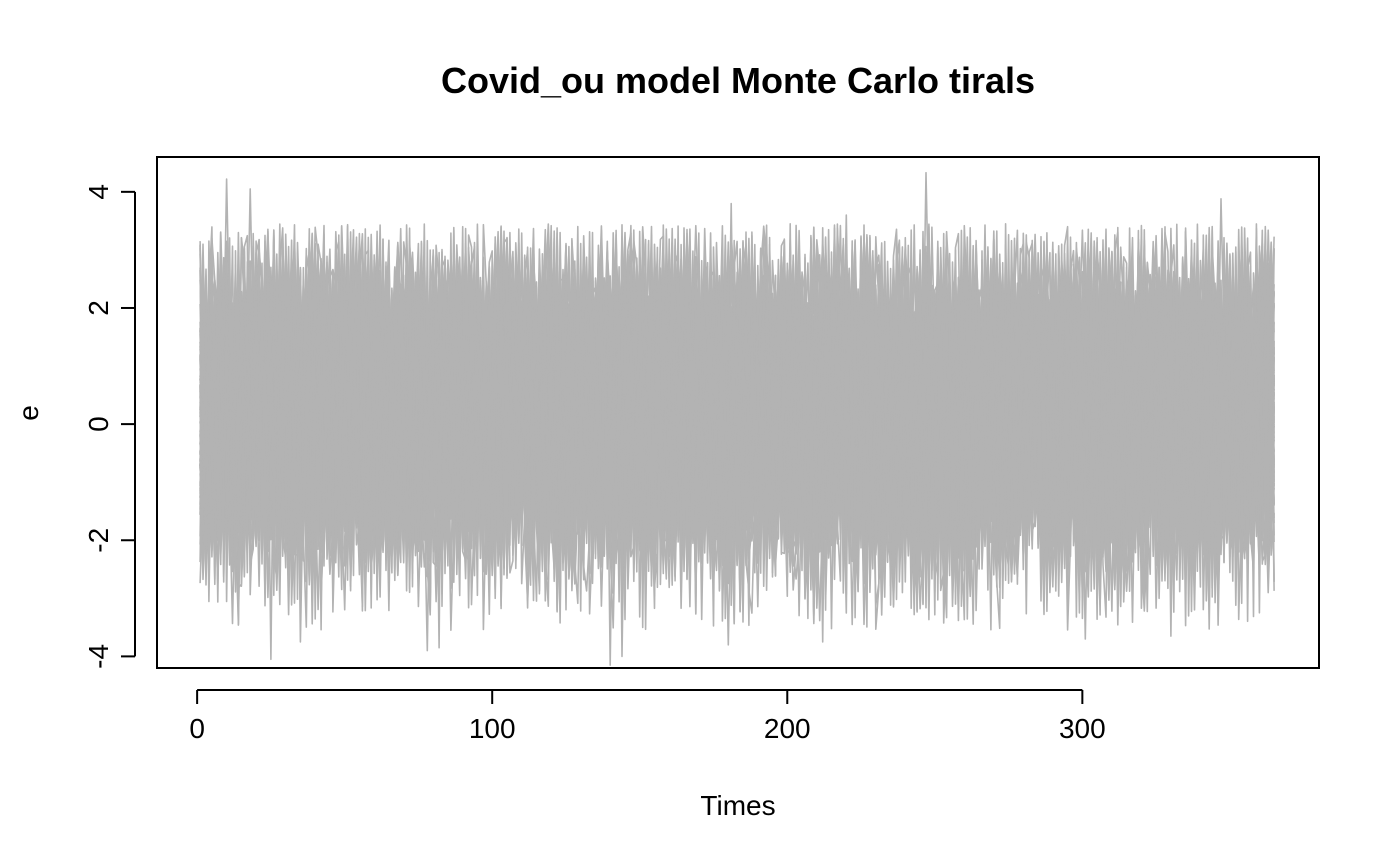  What do you see at coordinates (738, 80) in the screenshot?
I see `chart-title: Covid_ou model Monte Carlo tirals` at bounding box center [738, 80].